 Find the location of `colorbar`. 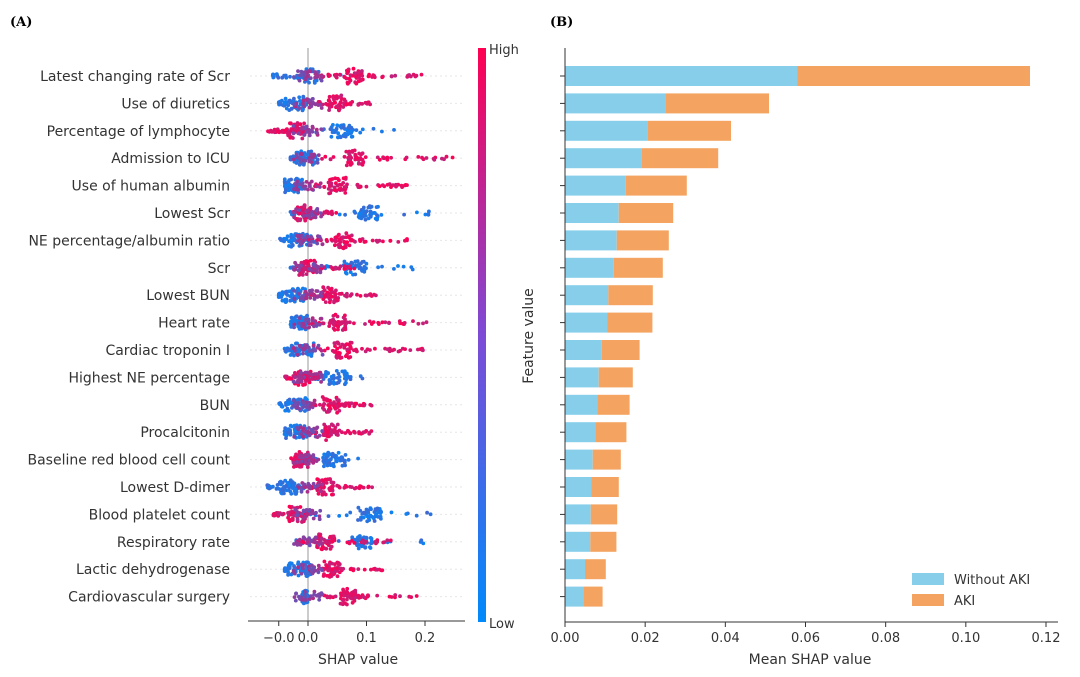

colorbar is located at coordinates (482, 335).